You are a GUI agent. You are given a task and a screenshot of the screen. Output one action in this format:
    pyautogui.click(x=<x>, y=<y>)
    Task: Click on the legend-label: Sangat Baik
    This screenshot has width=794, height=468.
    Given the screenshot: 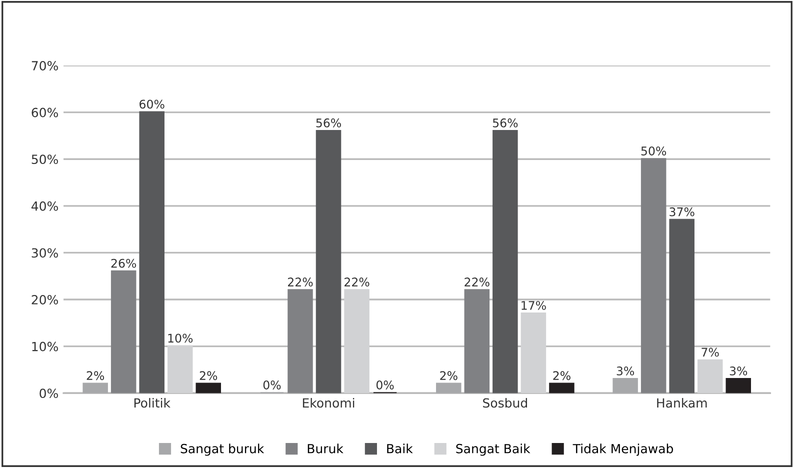 What is the action you would take?
    pyautogui.click(x=493, y=450)
    